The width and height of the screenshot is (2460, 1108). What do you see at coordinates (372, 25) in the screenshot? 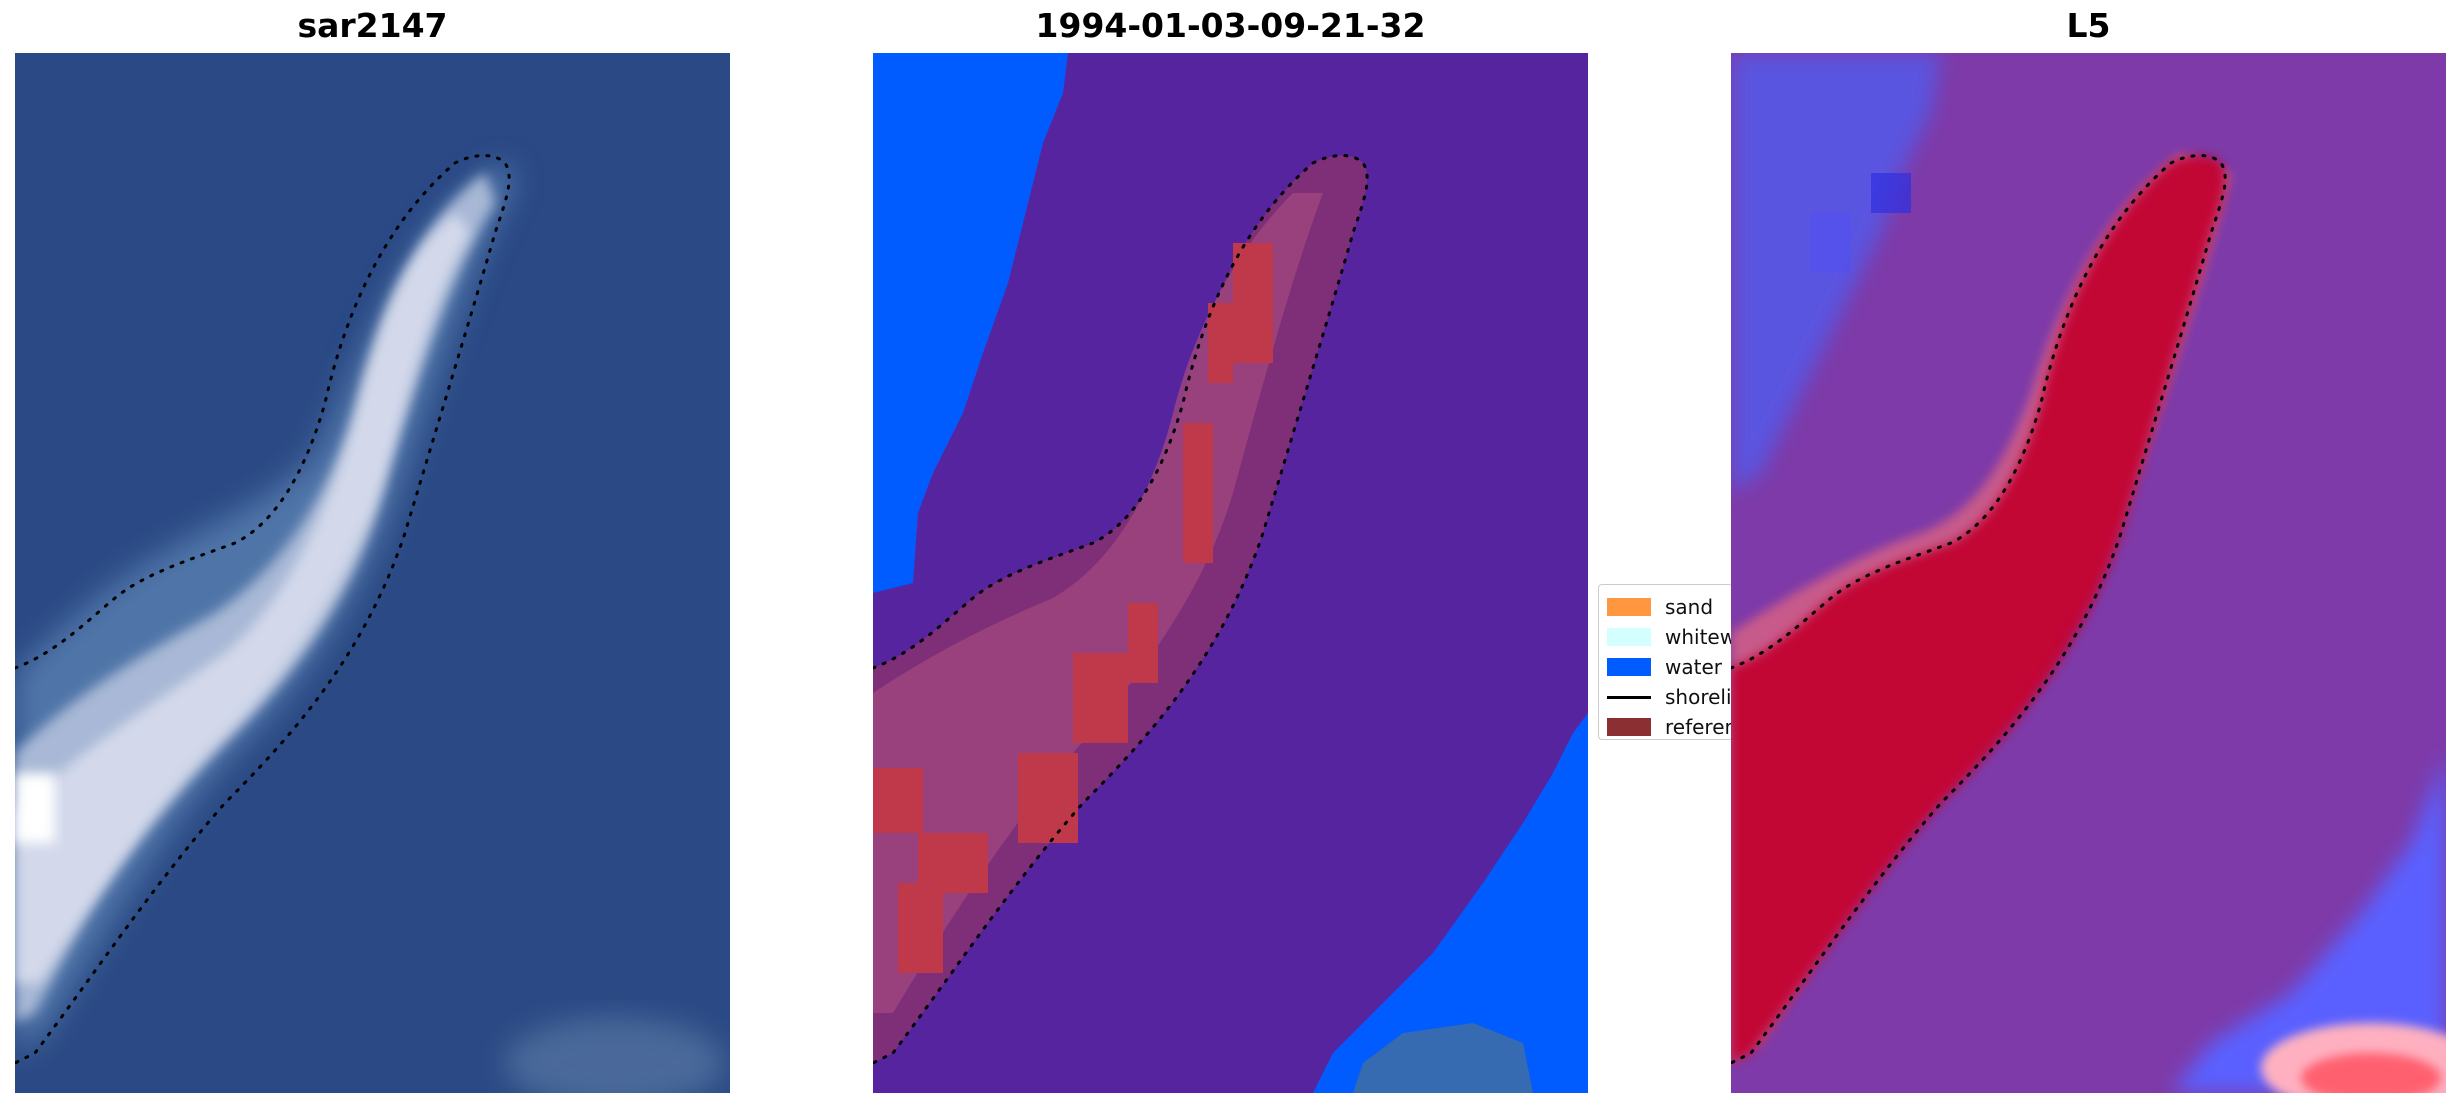
I see `panel-title-satellite: sar2147` at bounding box center [372, 25].